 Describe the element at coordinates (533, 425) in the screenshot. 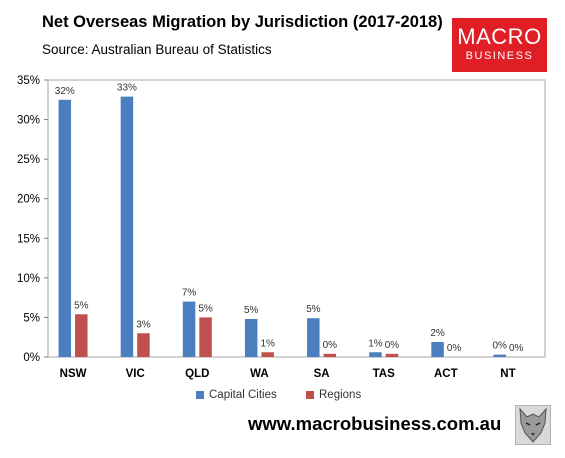

I see `wolf-logo-icon` at that location.